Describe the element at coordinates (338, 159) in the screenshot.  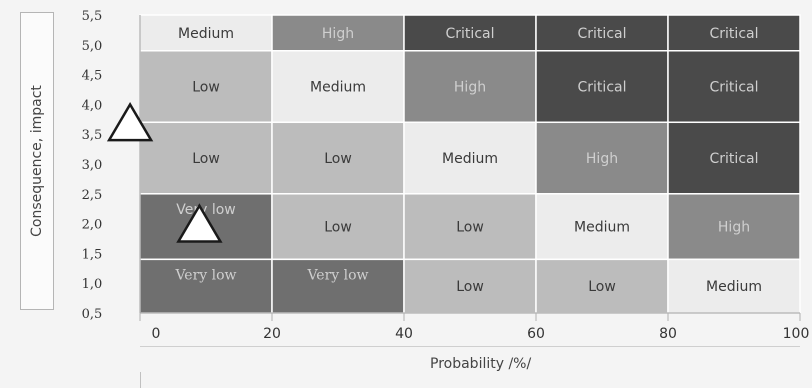
I see `risk-cell-label-r2-c1: Low` at that location.